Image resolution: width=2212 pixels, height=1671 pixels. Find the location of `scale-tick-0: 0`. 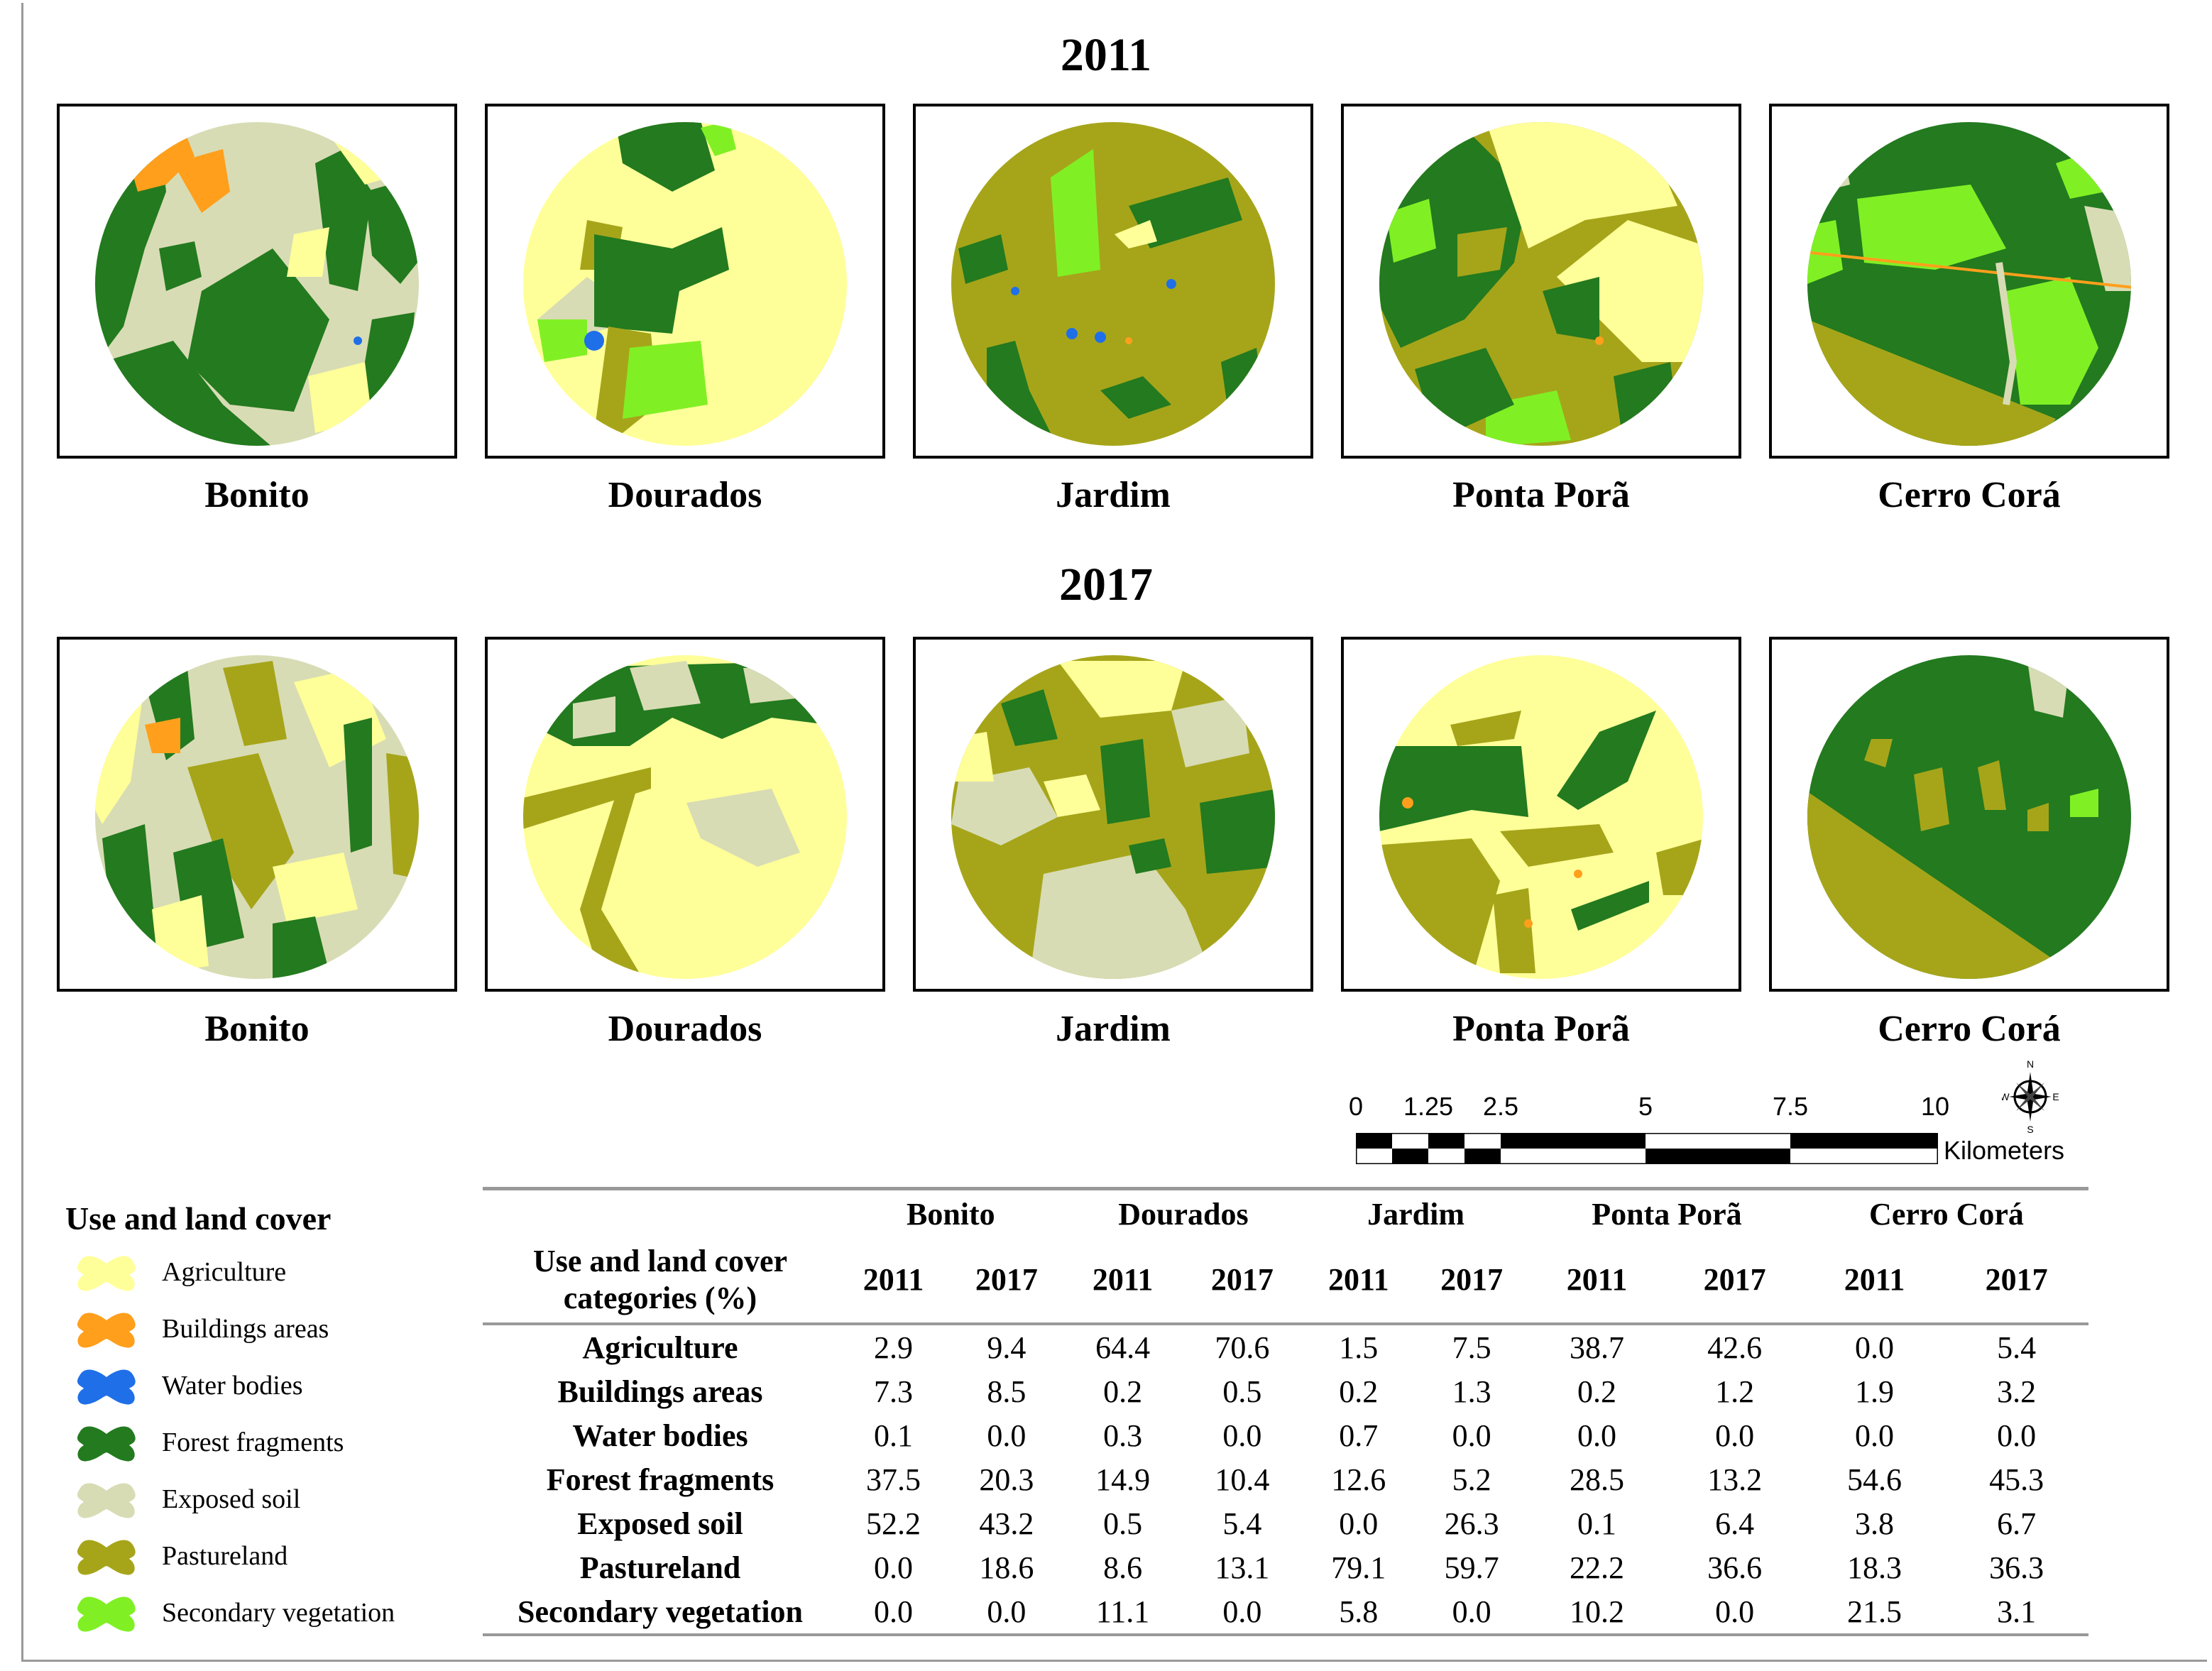

scale-tick-0: 0 is located at coordinates (1356, 1106).